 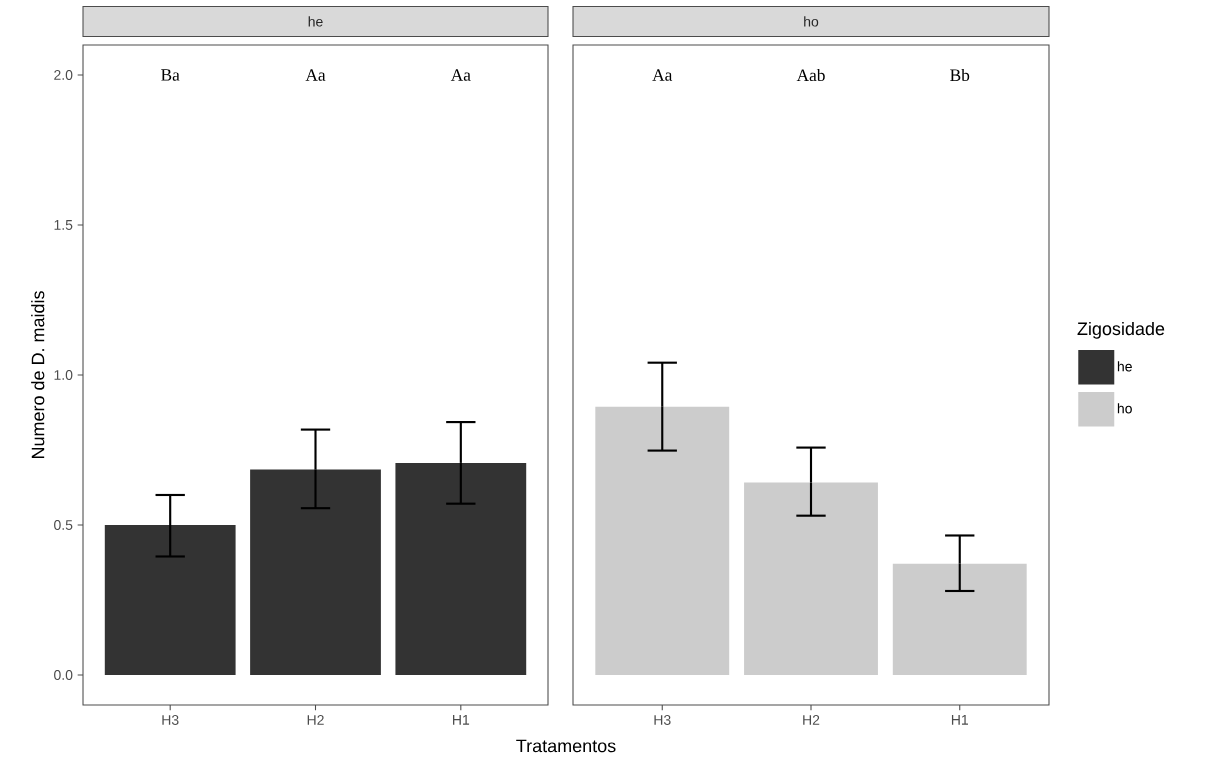 I want to click on y-tick-label: 2.0, so click(x=63, y=75).